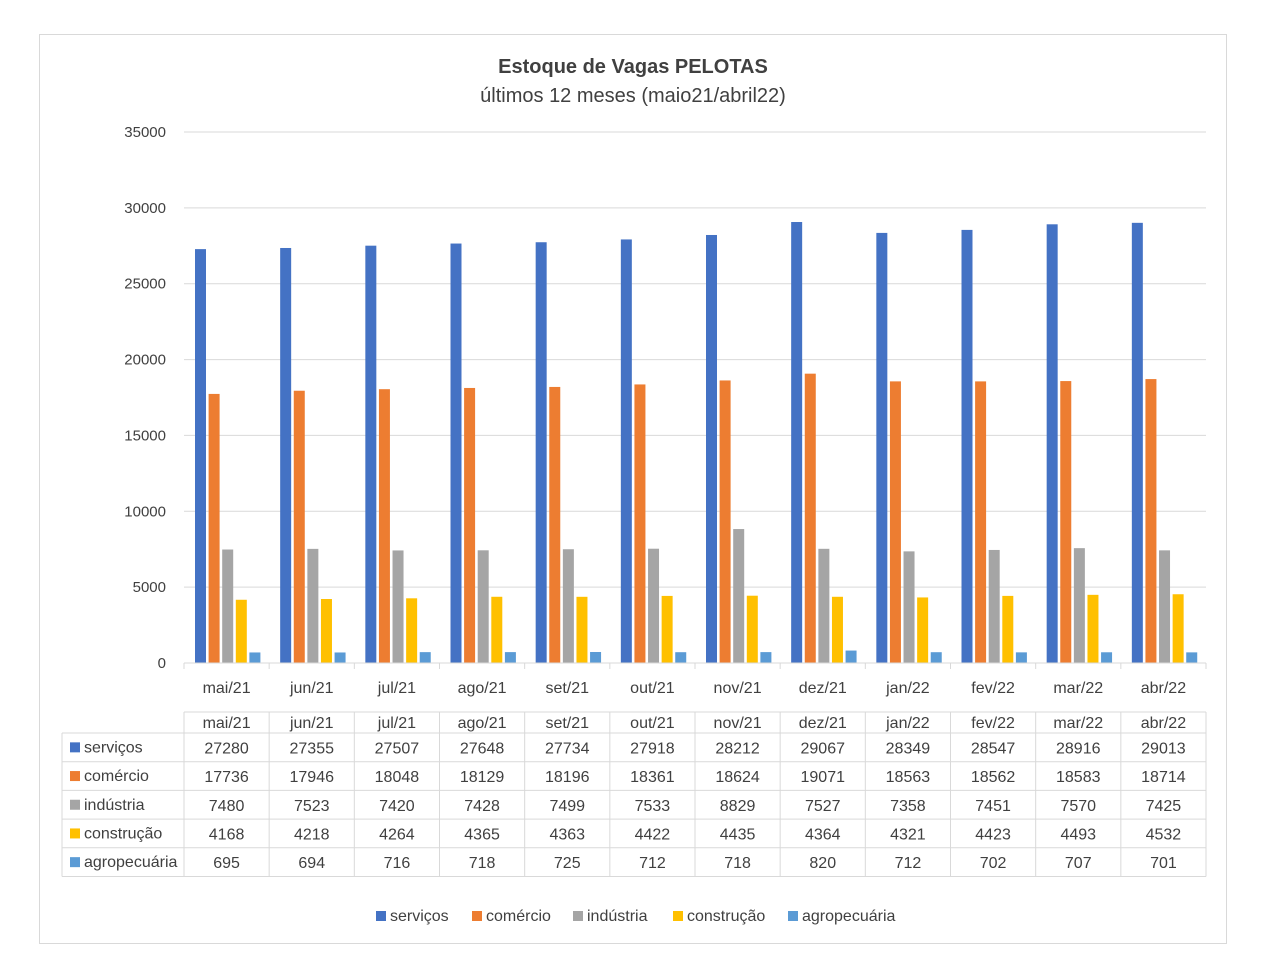 This screenshot has height=979, width=1273. What do you see at coordinates (908, 863) in the screenshot?
I see `table-cell: 712` at bounding box center [908, 863].